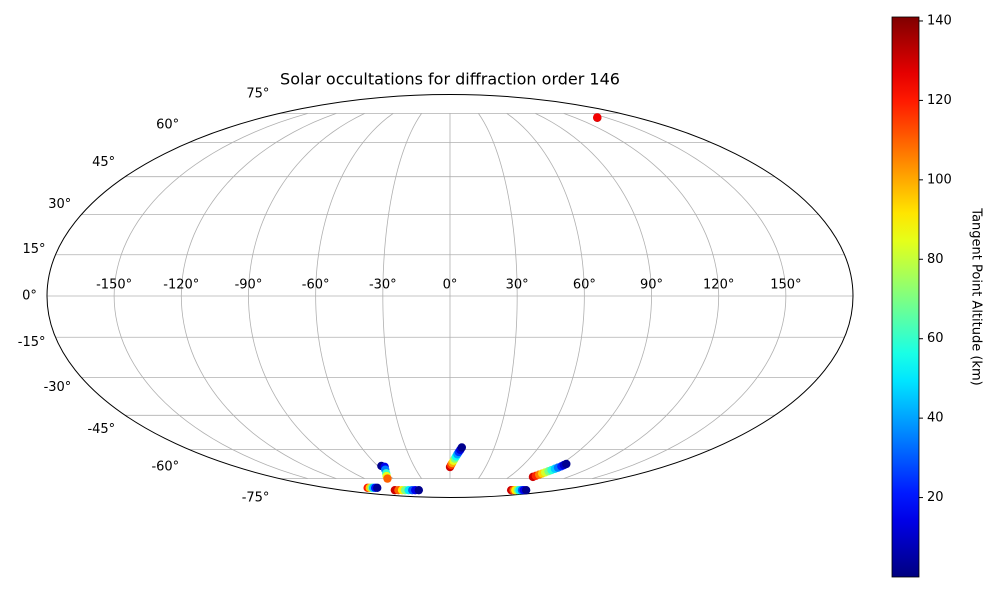  Describe the element at coordinates (256, 497) in the screenshot. I see `y-tick-label: -75°` at that location.